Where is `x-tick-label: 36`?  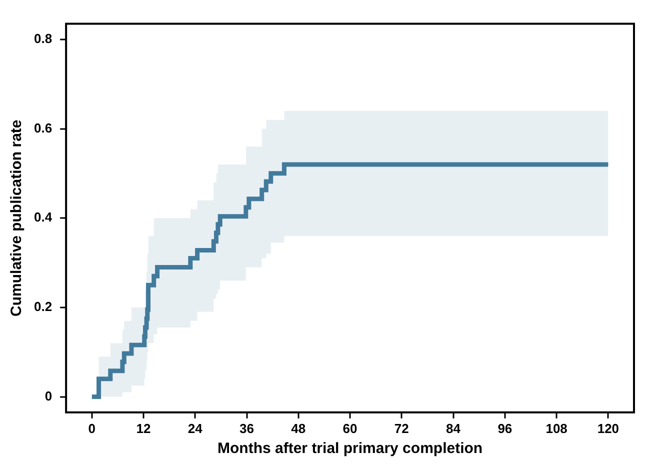
x-tick-label: 36 is located at coordinates (247, 428).